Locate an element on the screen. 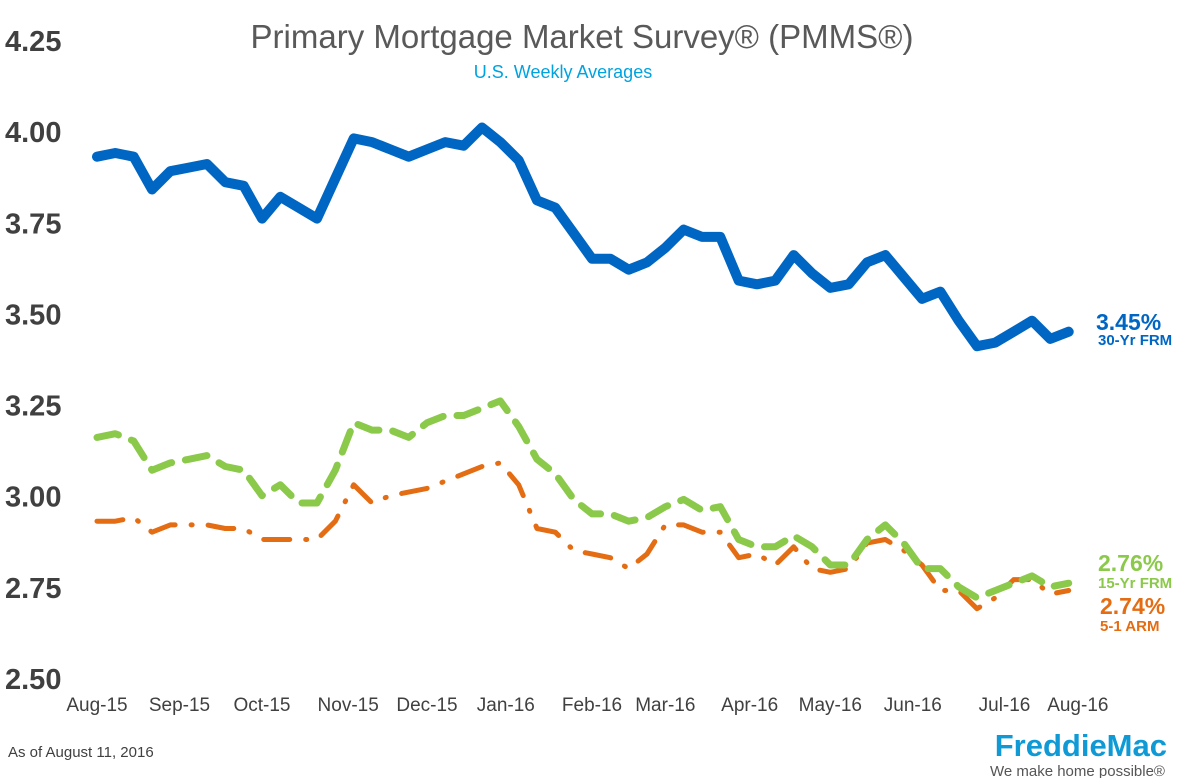 Image resolution: width=1182 pixels, height=778 pixels. freddie-mac-logo: FreddieMac We make home possible® is located at coordinates (1078, 753).